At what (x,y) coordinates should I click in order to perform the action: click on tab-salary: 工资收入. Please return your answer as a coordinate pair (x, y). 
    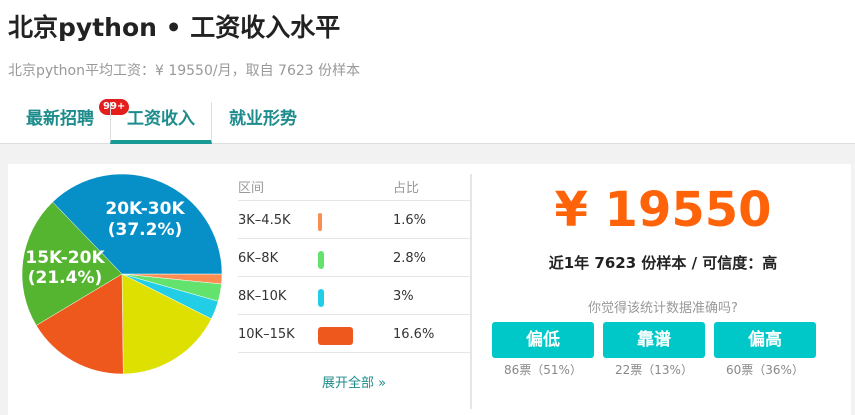
    Looking at the image, I should click on (161, 123).